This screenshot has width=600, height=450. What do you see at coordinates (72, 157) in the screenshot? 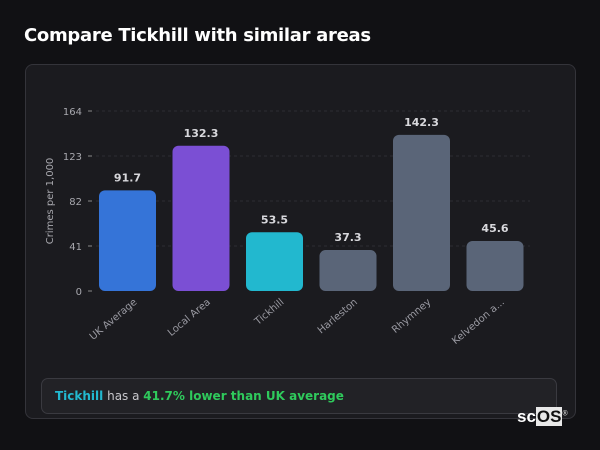
I see `y-tick-label: 123` at bounding box center [72, 157].